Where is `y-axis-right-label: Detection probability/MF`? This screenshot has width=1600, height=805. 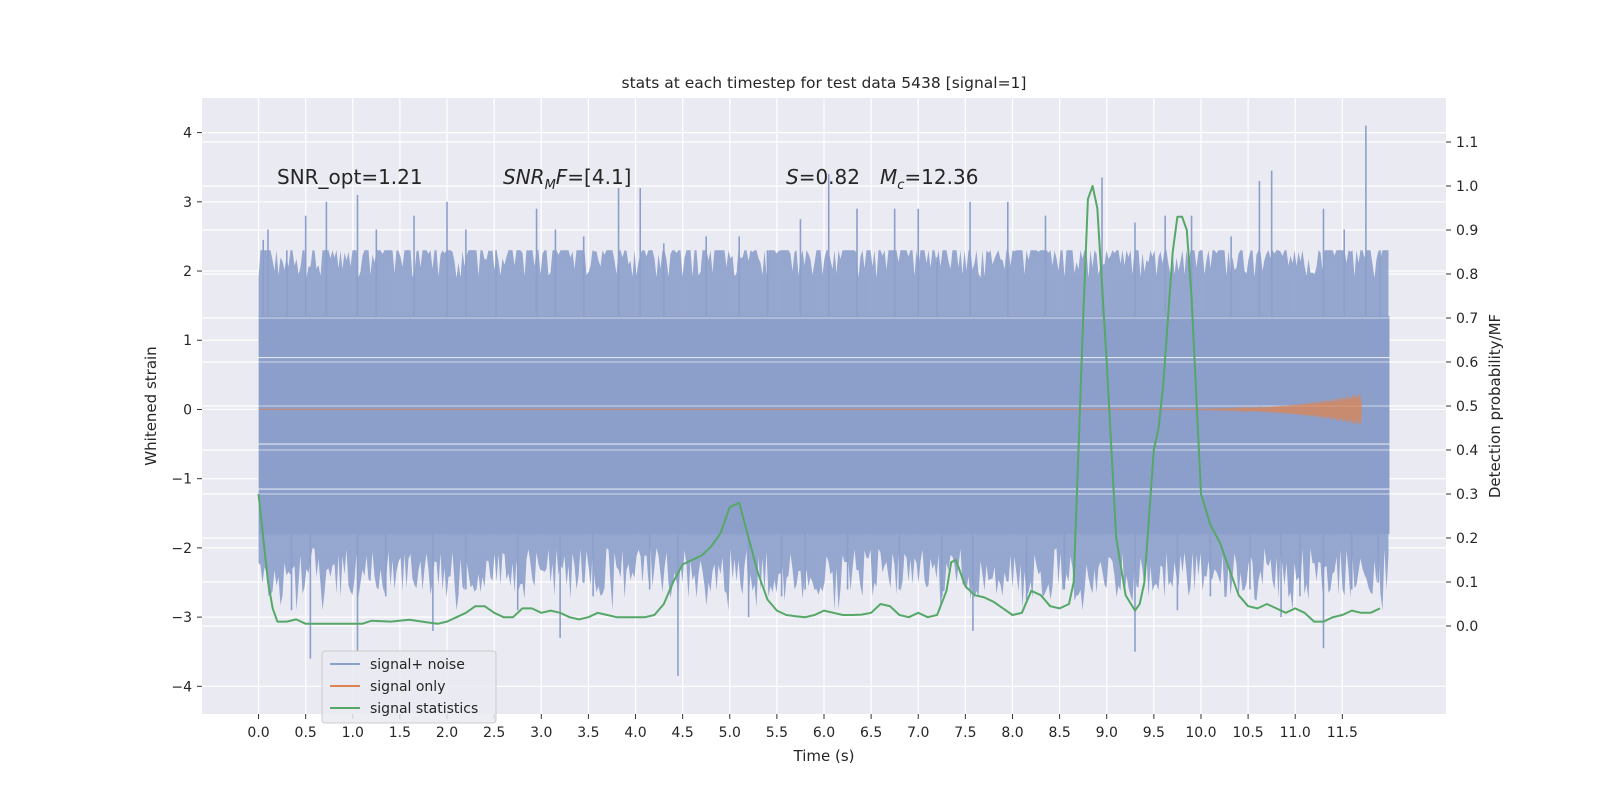 y-axis-right-label: Detection probability/MF is located at coordinates (1495, 406).